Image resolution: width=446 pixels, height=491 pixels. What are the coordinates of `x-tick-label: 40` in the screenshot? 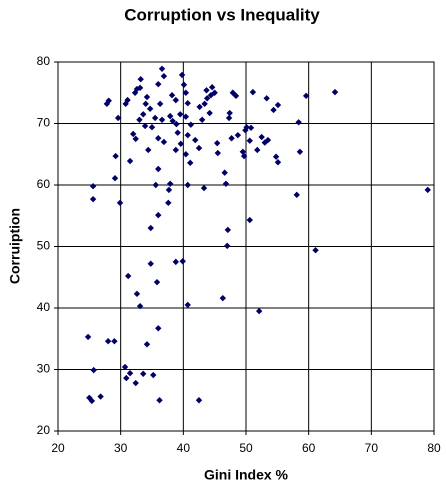 It's located at (184, 448).